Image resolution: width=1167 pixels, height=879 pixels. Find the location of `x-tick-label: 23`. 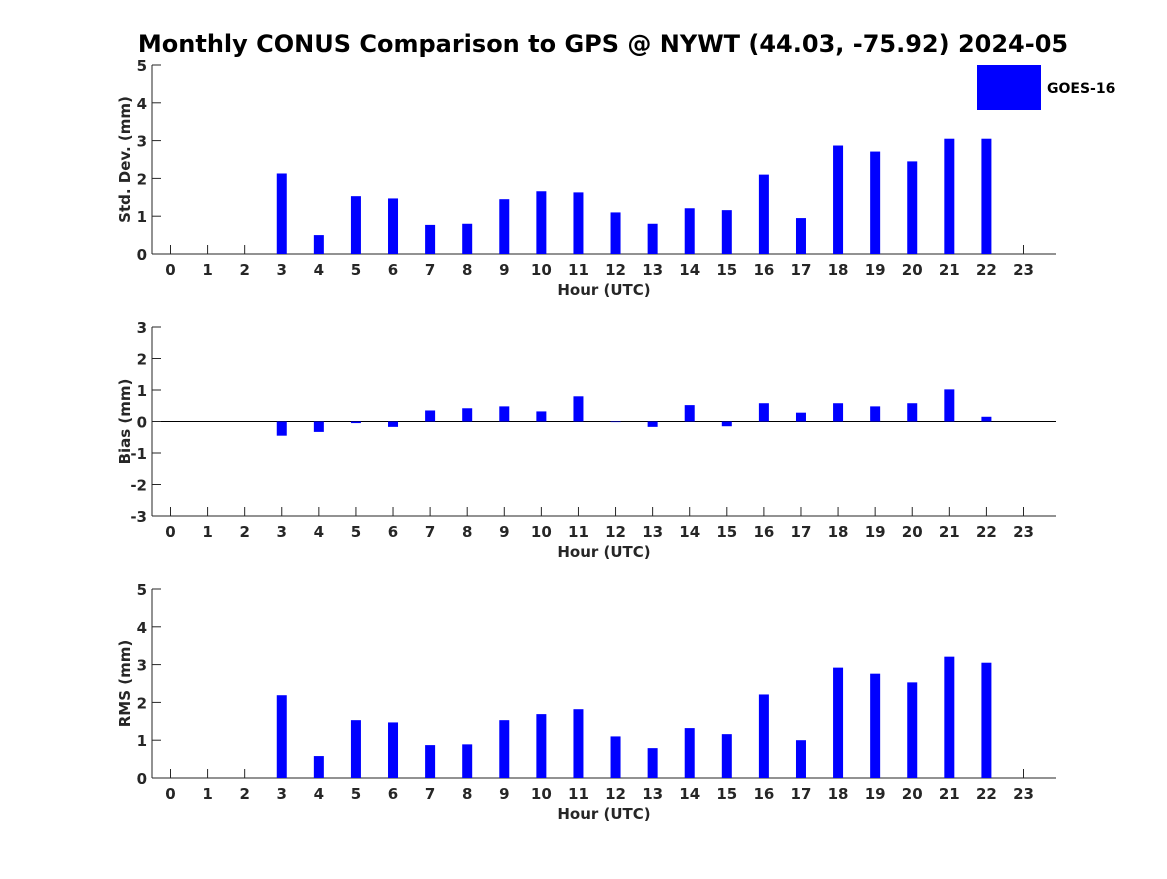

x-tick-label: 23 is located at coordinates (1023, 532).